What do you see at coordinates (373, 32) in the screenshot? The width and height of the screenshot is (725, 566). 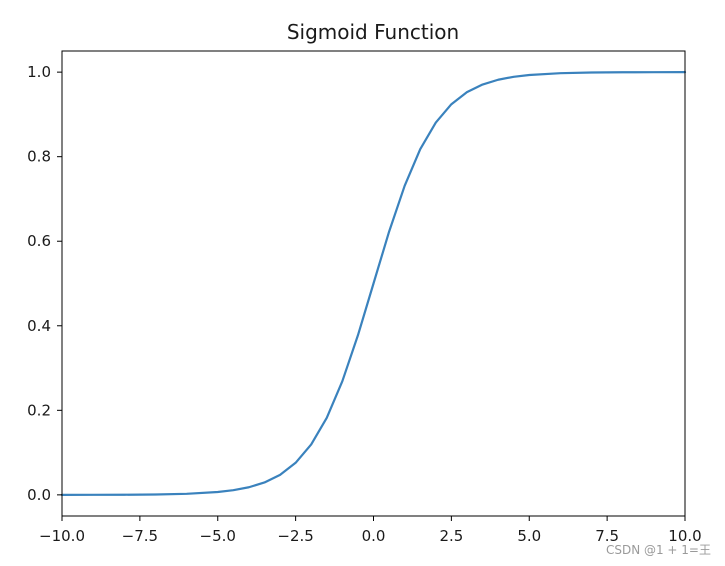 I see `chart-title: Sigmoid Function` at bounding box center [373, 32].